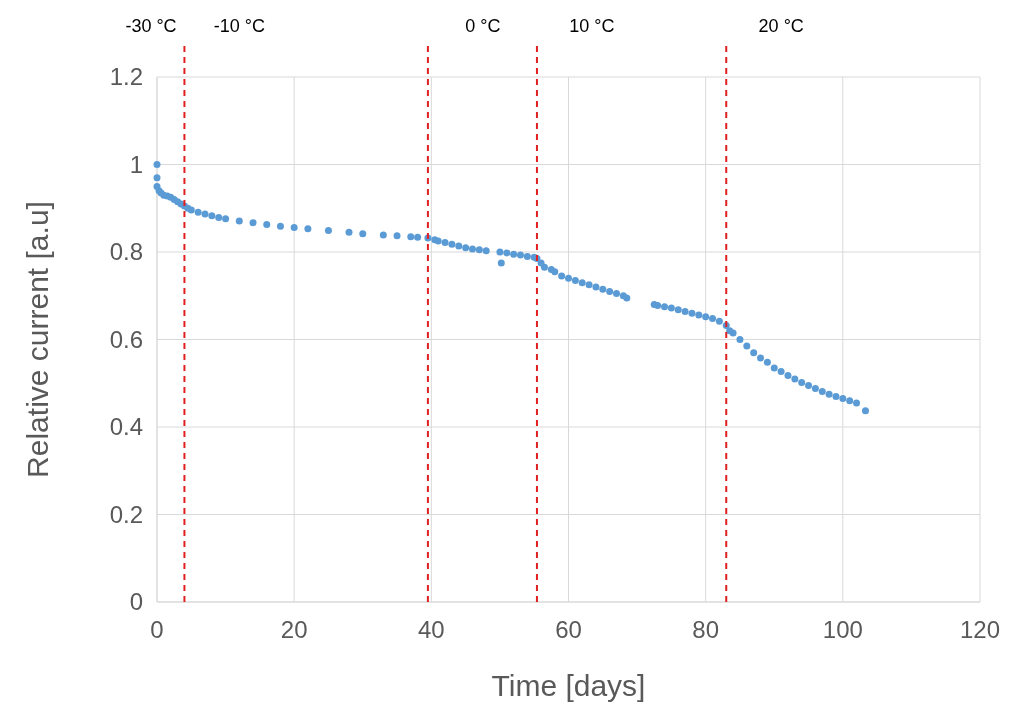 The width and height of the screenshot is (1021, 710). I want to click on x-tick-label: 40, so click(431, 629).